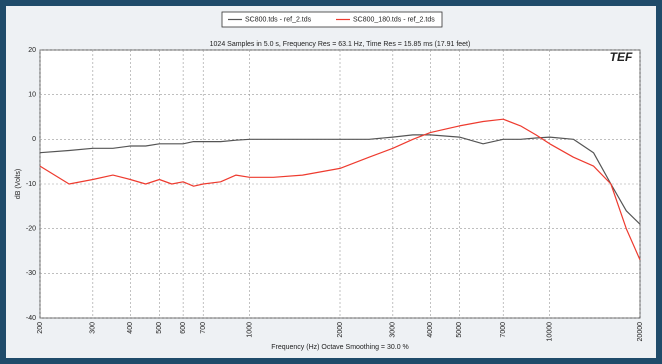 The width and height of the screenshot is (662, 364). Describe the element at coordinates (32, 50) in the screenshot. I see `y-tick-label: 20` at that location.